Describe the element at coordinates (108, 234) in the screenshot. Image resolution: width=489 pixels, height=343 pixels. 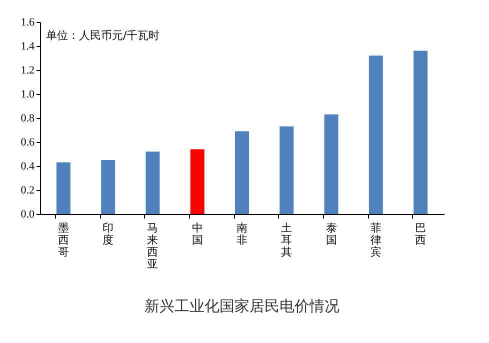
I see `x-tick-label: 印度` at that location.